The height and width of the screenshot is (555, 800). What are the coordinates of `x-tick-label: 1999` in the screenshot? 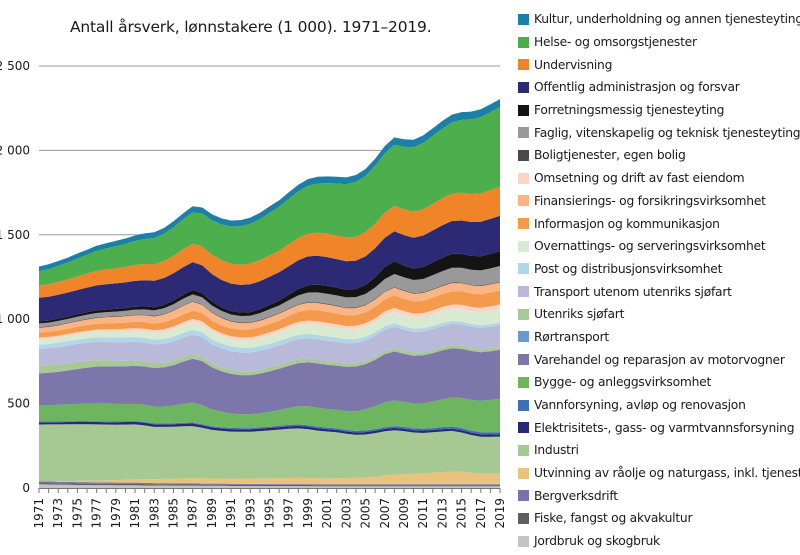 It's located at (308, 513).